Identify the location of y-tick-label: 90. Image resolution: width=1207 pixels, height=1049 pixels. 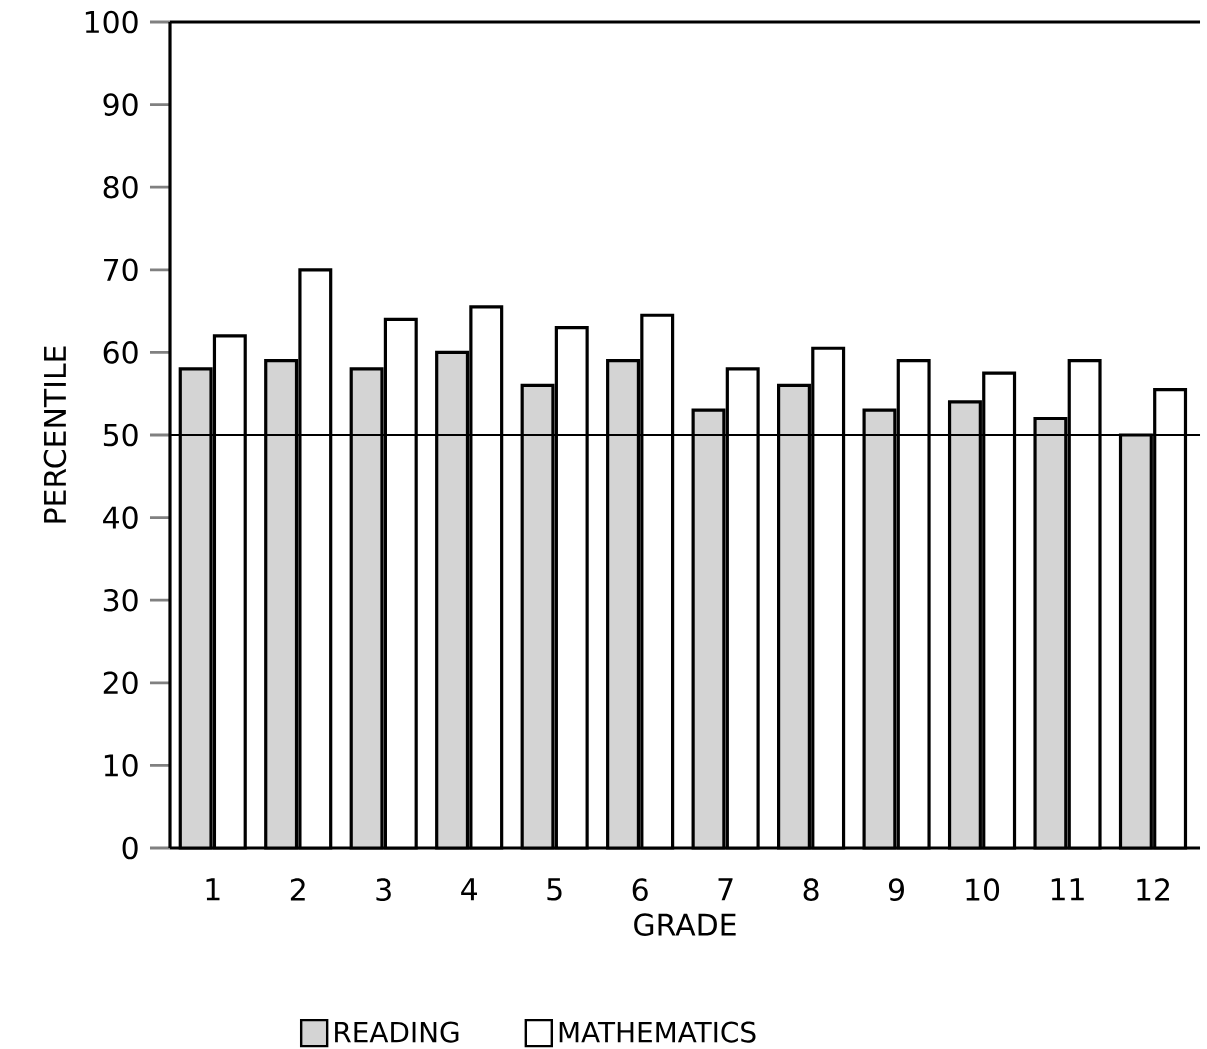
(120, 104).